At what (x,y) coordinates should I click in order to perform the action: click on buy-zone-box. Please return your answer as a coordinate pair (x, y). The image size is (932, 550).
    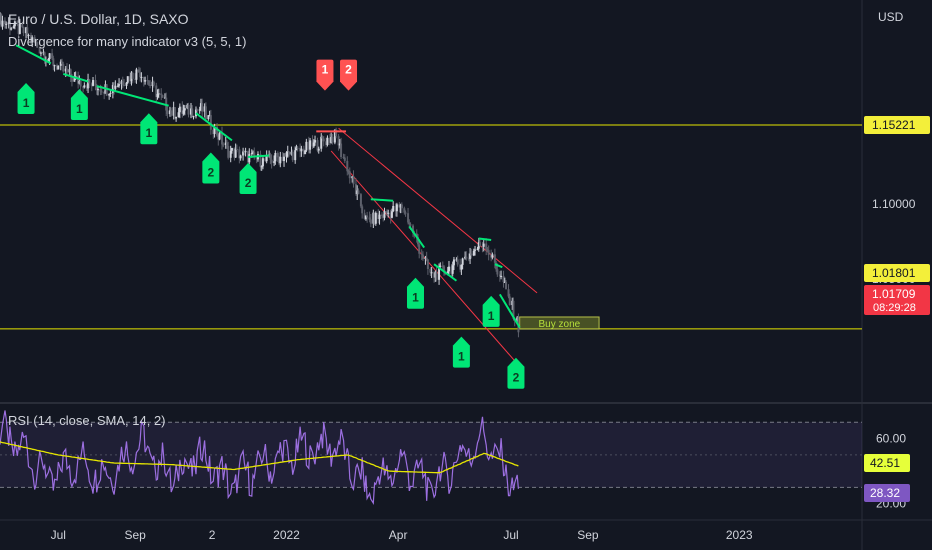
    Looking at the image, I should click on (559, 323).